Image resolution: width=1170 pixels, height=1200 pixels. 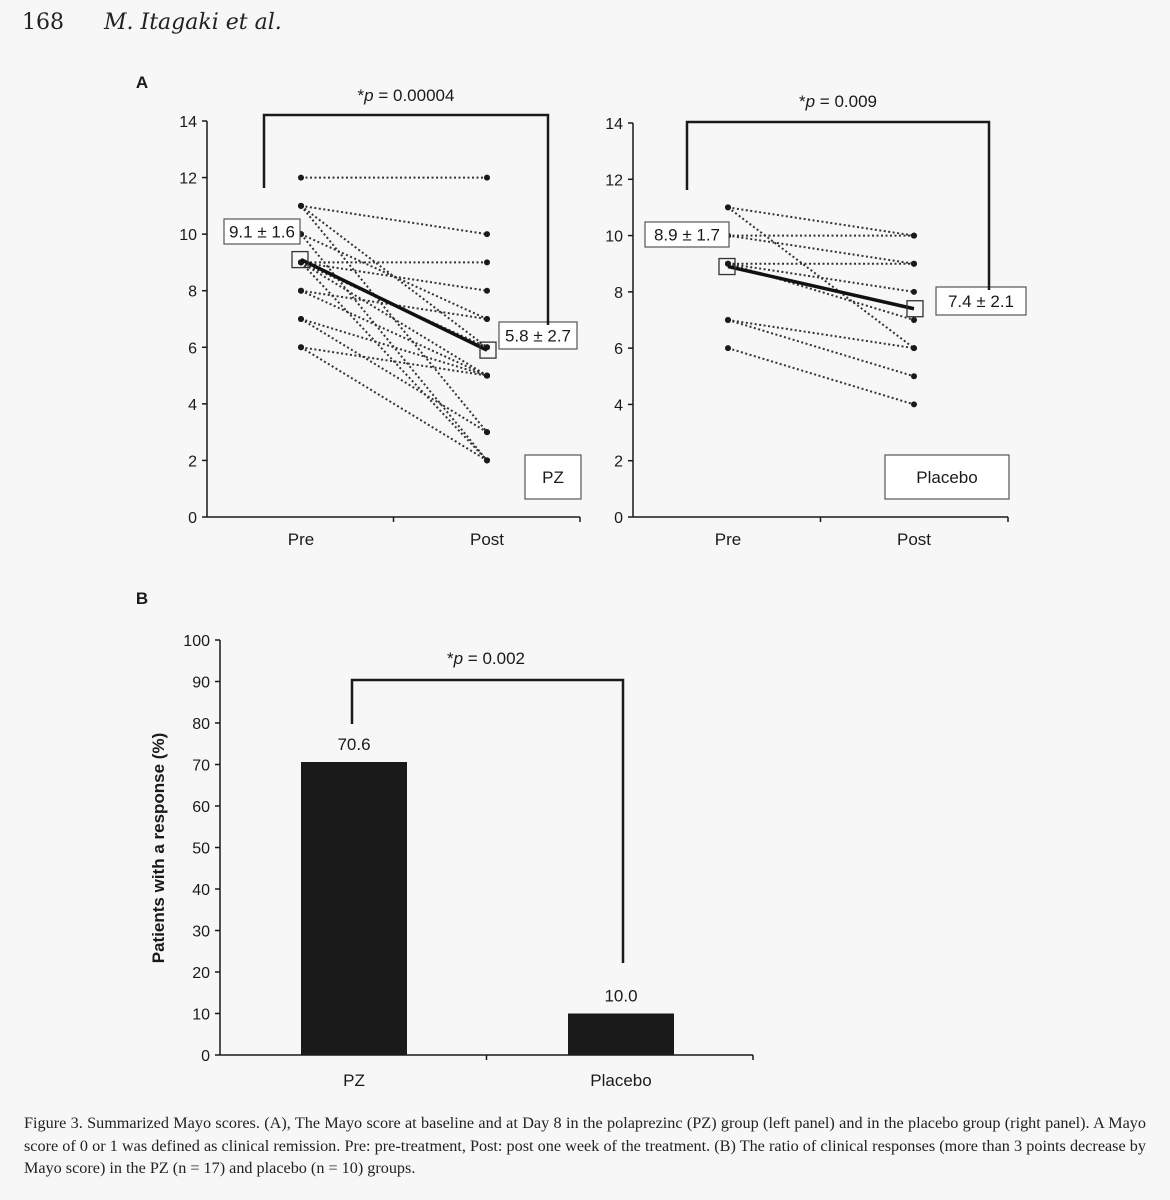 What do you see at coordinates (201, 973) in the screenshot?
I see `y-tick-label: 20` at bounding box center [201, 973].